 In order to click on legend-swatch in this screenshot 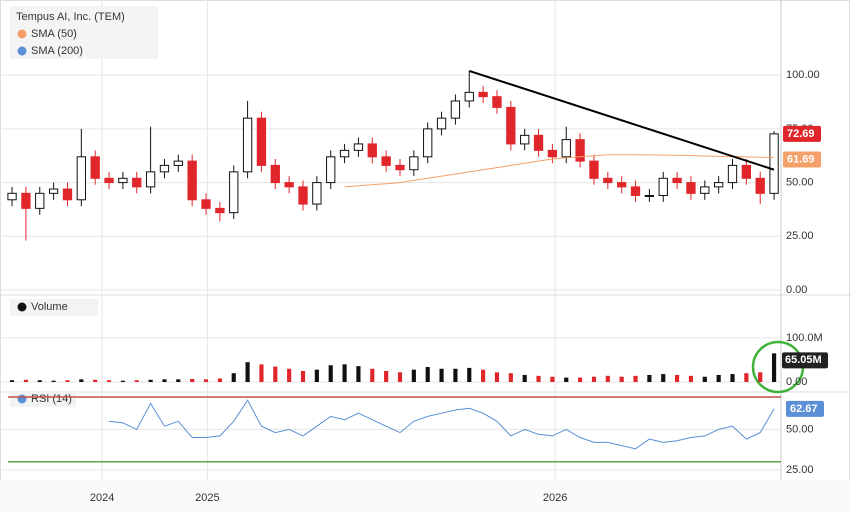, I will do `click(22, 51)`.